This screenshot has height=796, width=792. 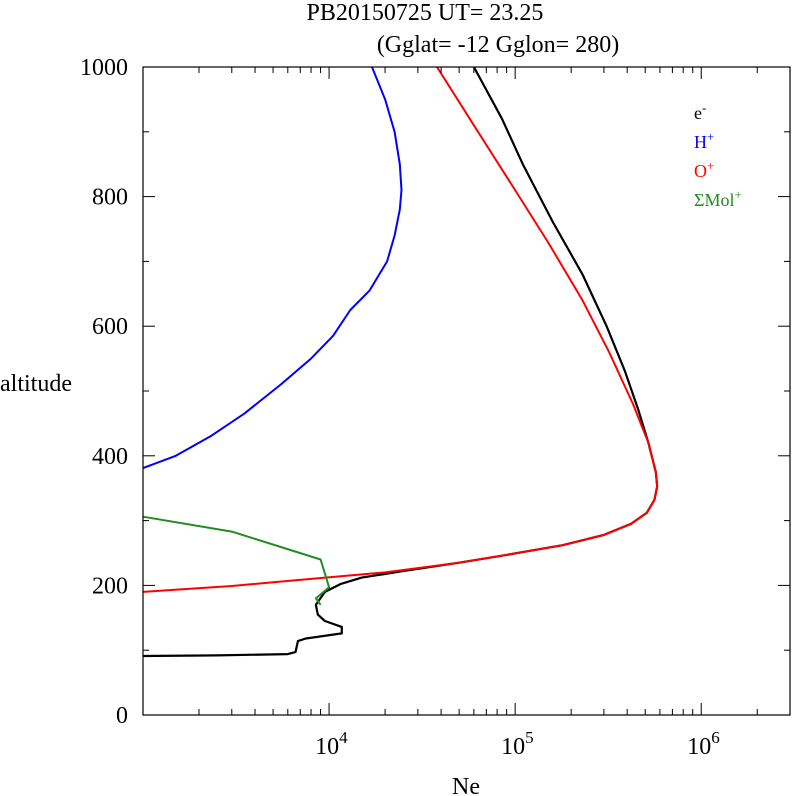 I want to click on y-axis-label: altitude, so click(x=36, y=384).